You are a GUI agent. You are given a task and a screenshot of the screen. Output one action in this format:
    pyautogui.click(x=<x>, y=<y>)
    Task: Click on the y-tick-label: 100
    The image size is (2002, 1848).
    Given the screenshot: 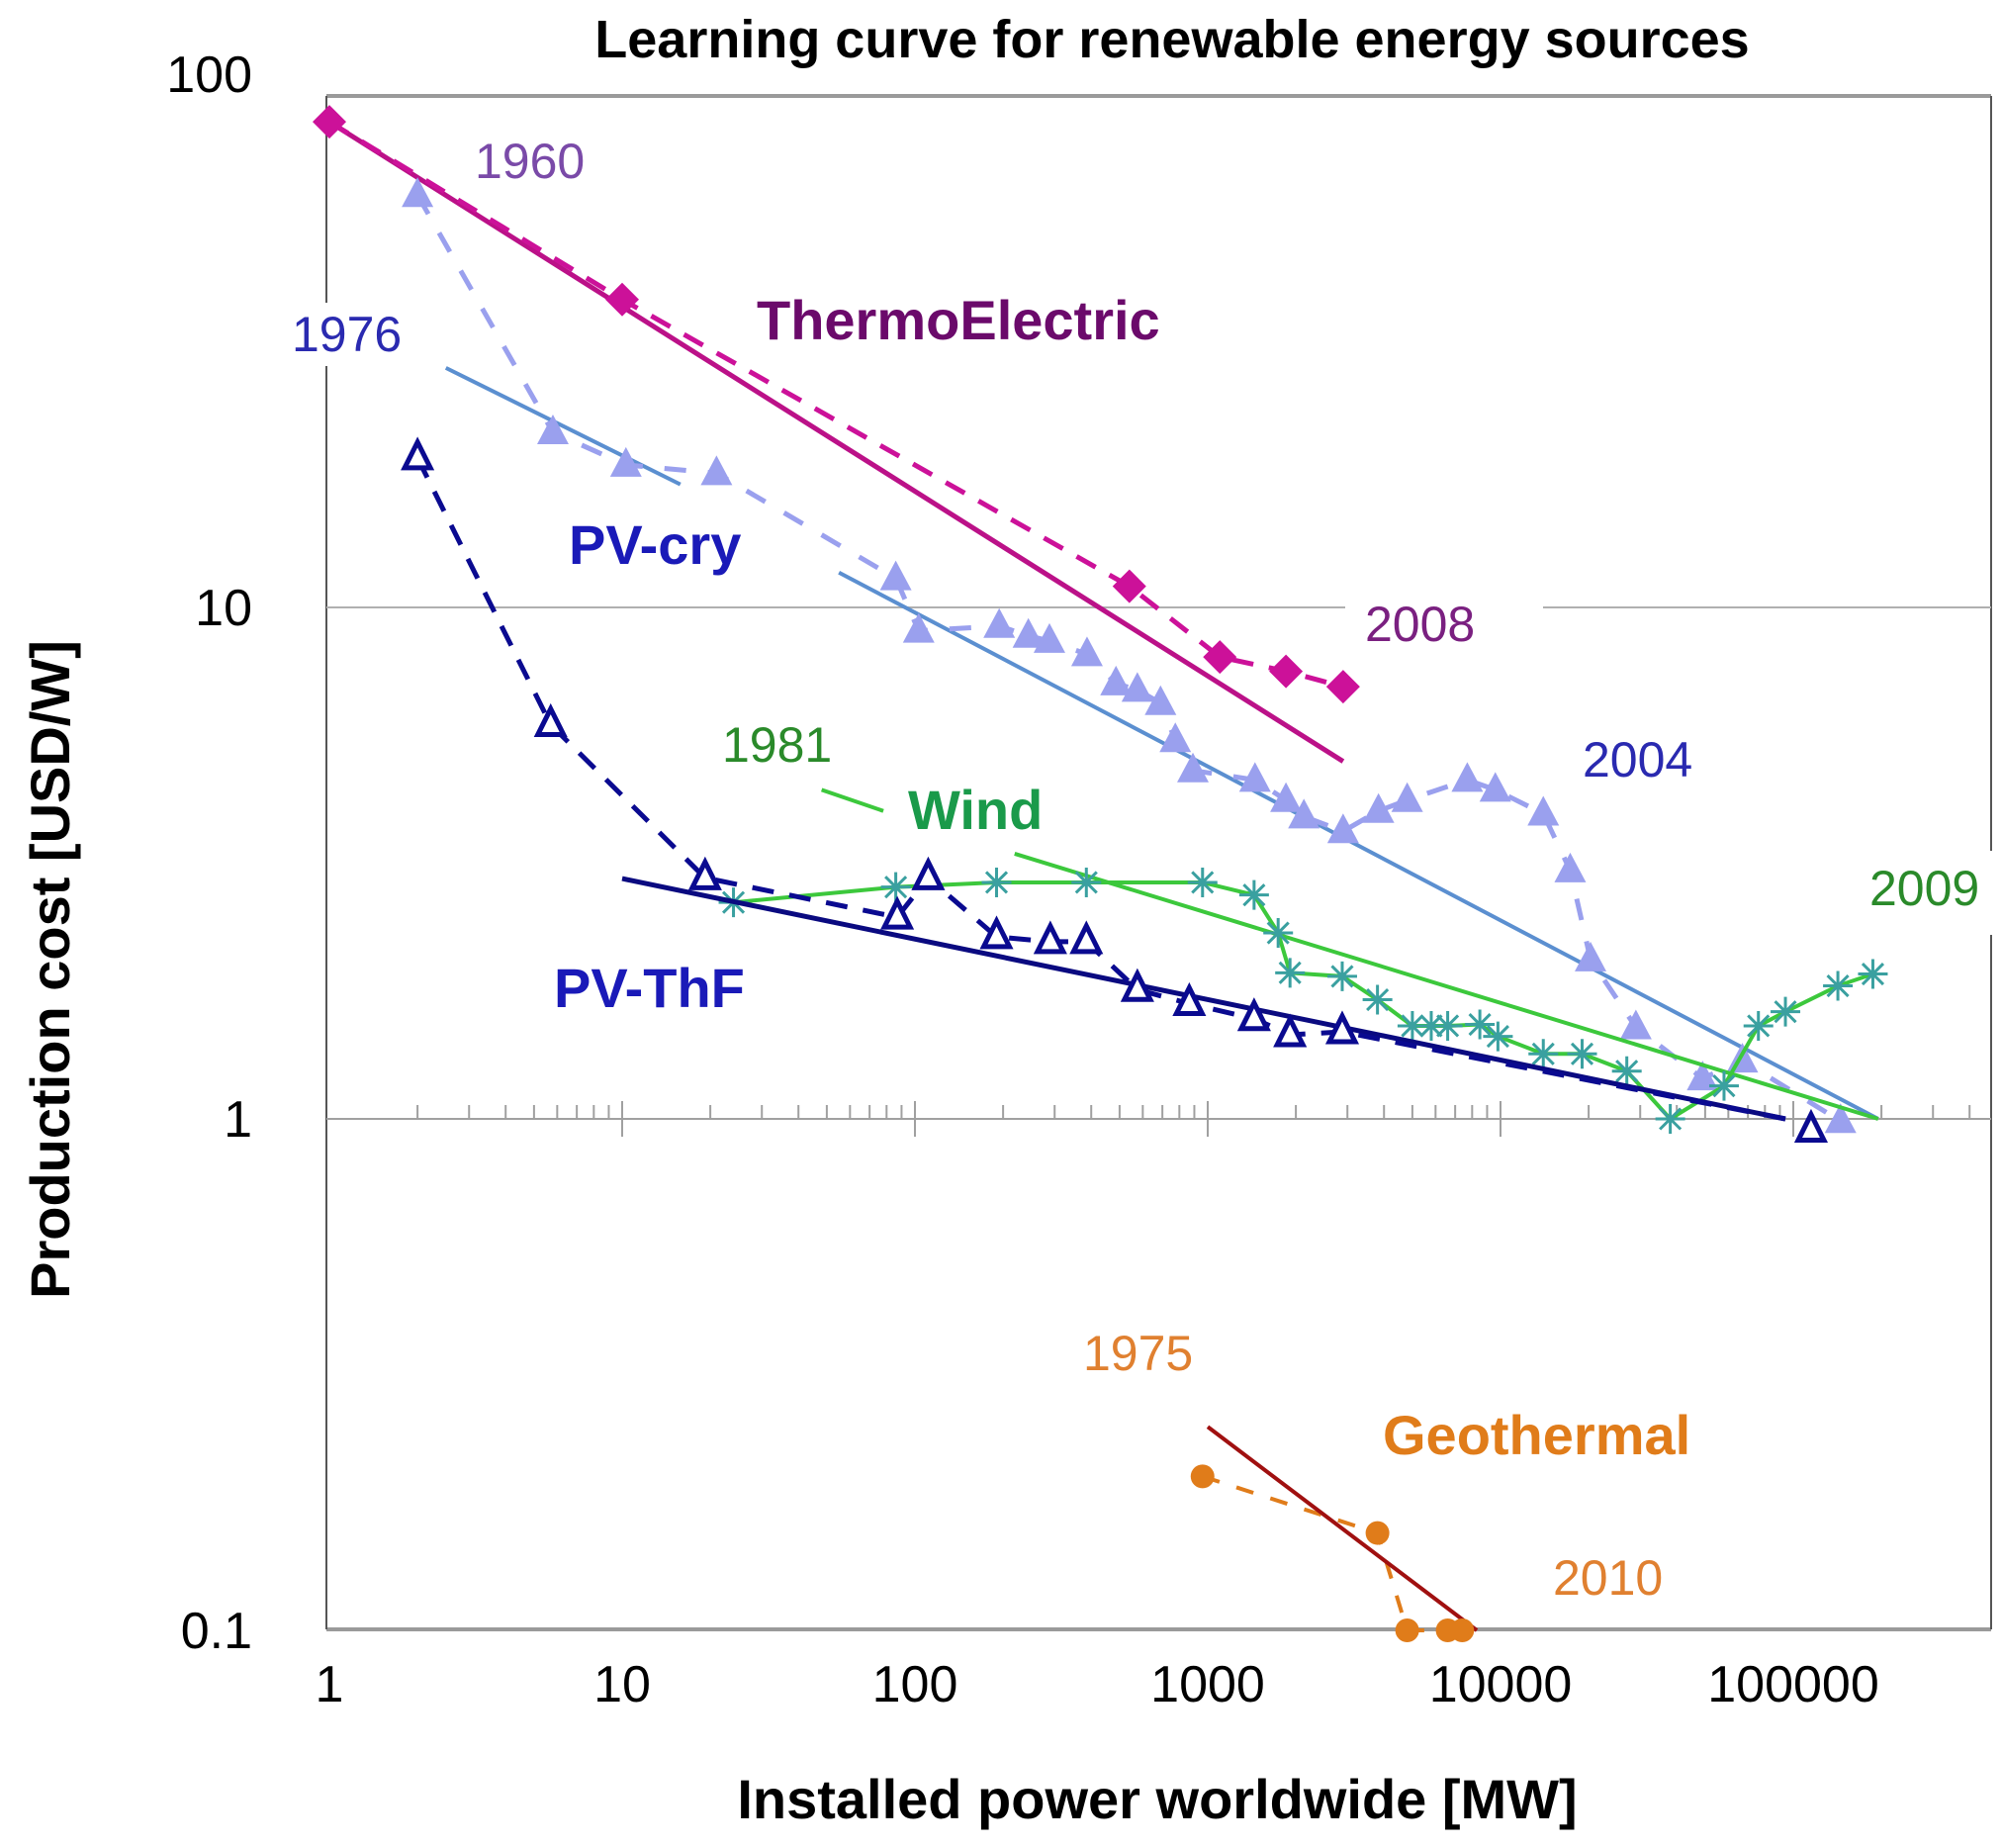 What is the action you would take?
    pyautogui.click(x=209, y=75)
    